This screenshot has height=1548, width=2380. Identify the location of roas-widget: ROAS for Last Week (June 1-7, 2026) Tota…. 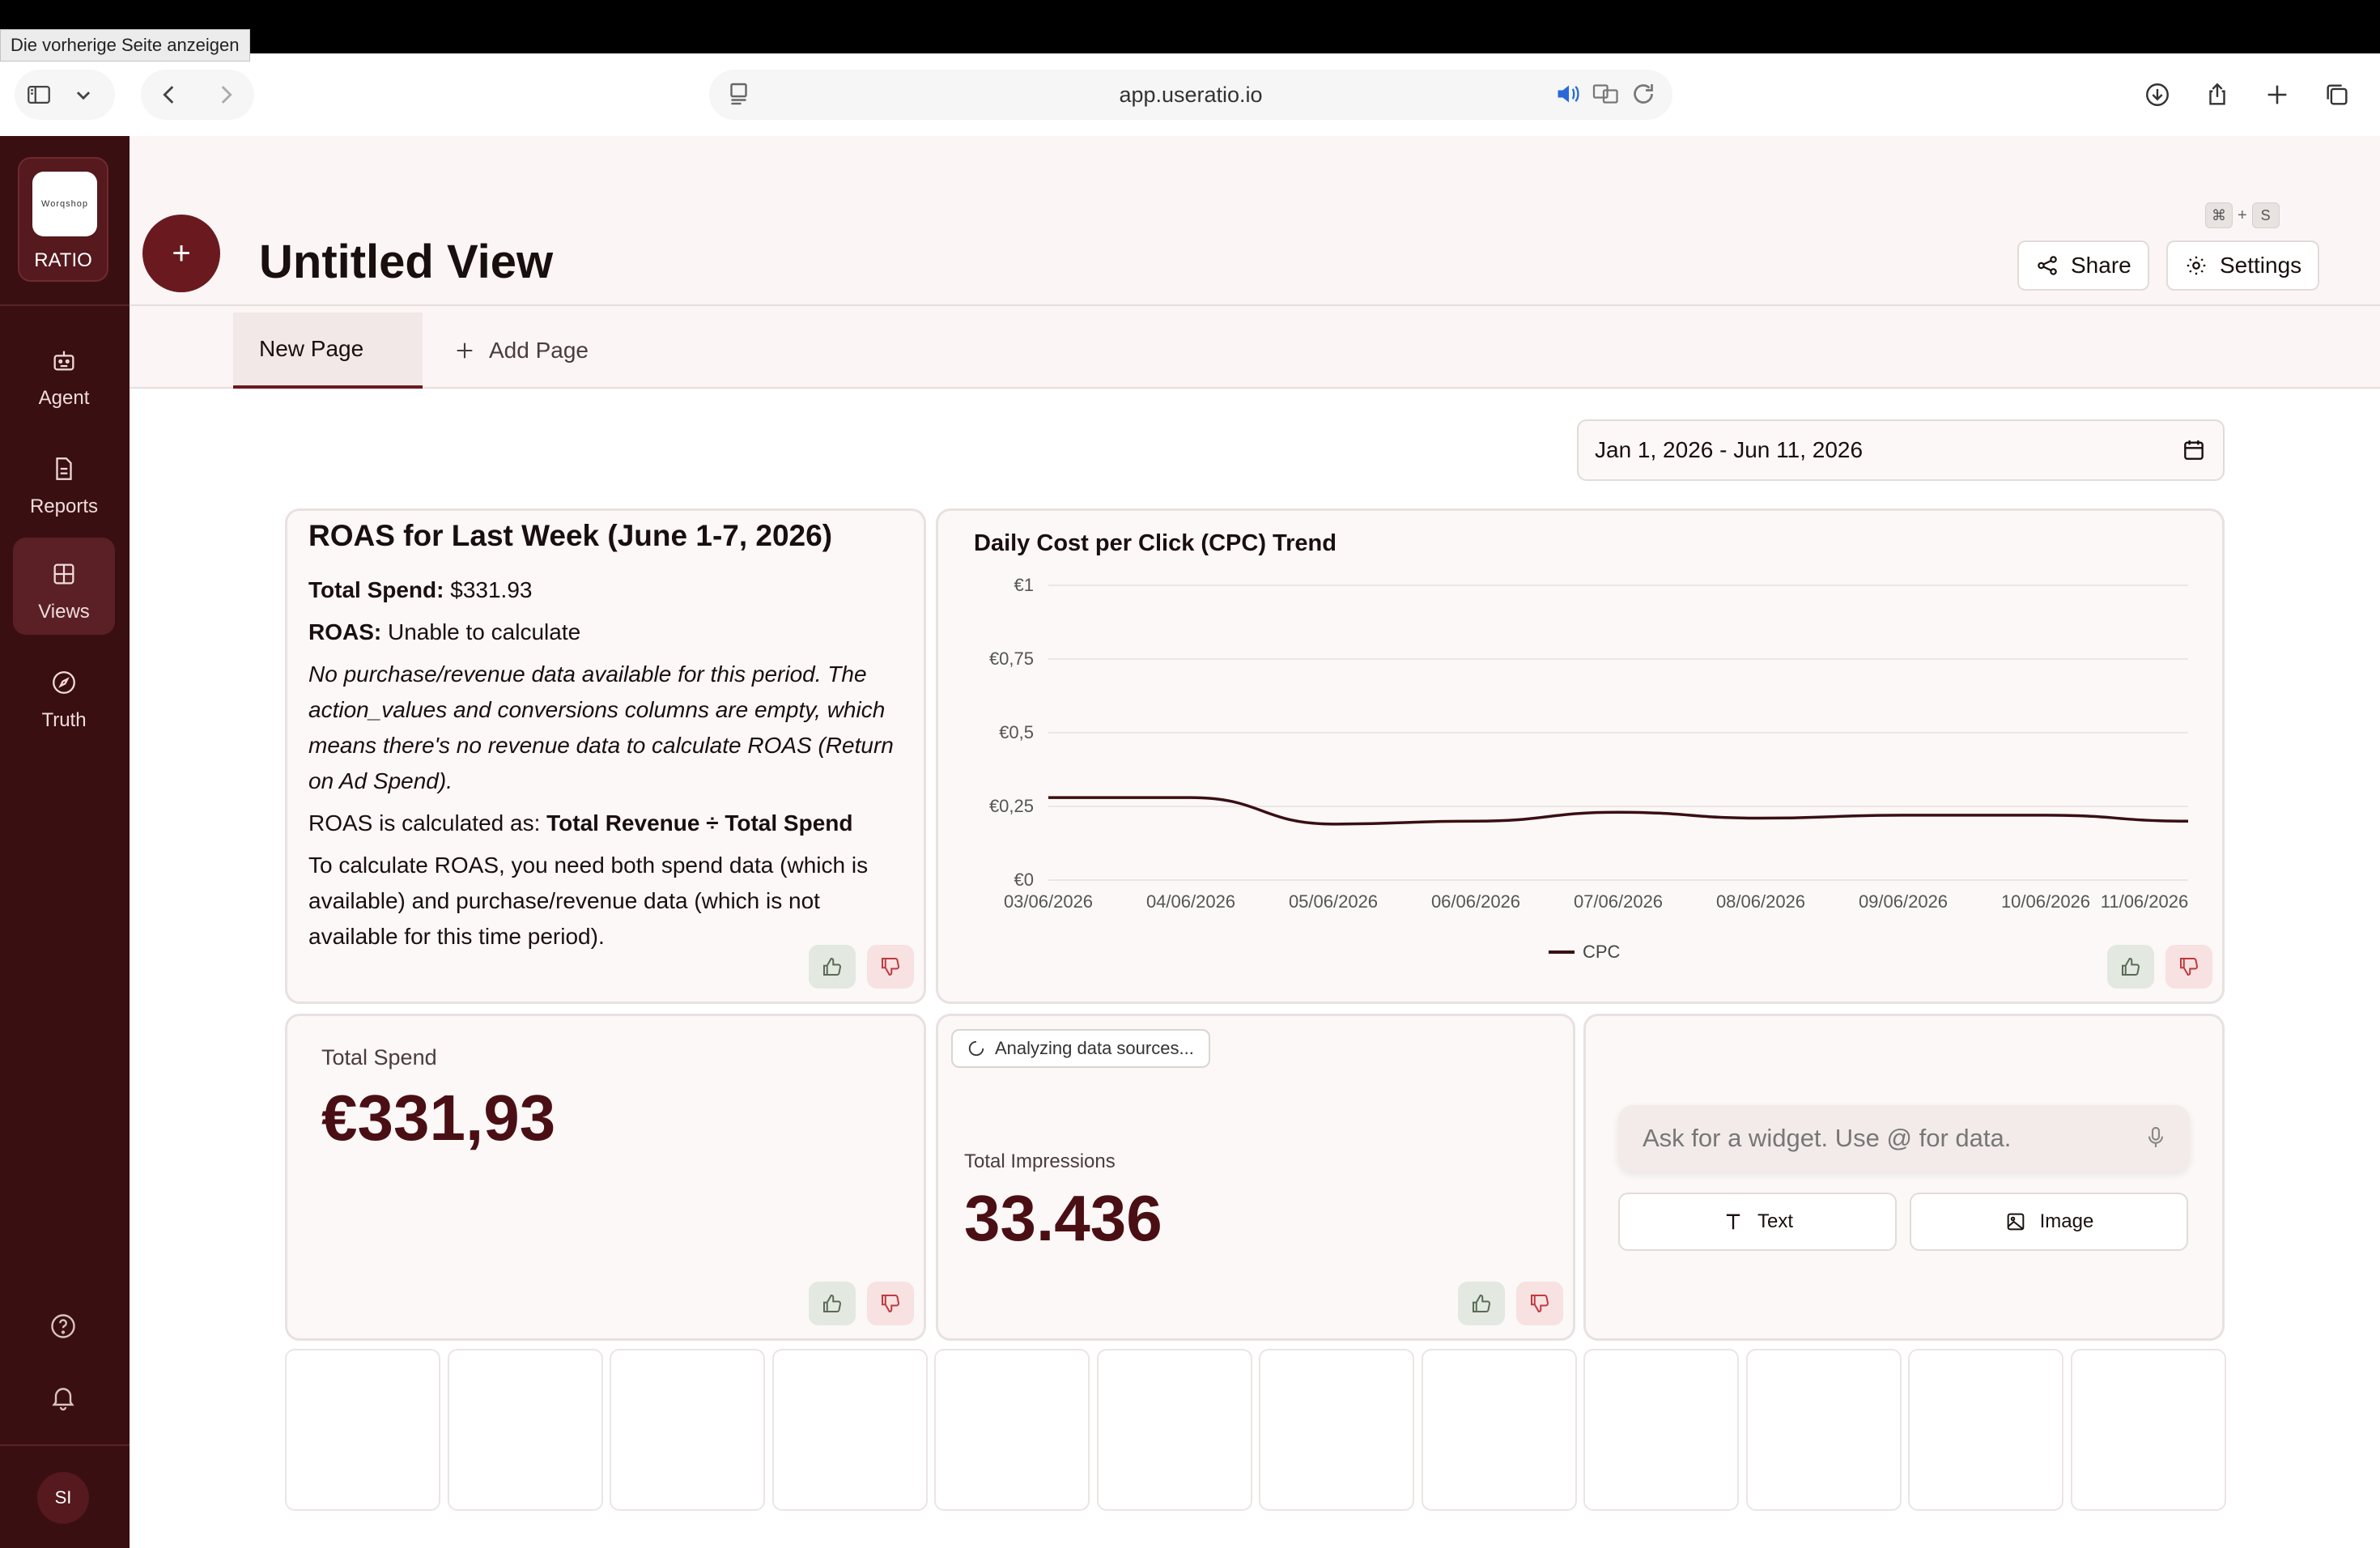
(605, 756).